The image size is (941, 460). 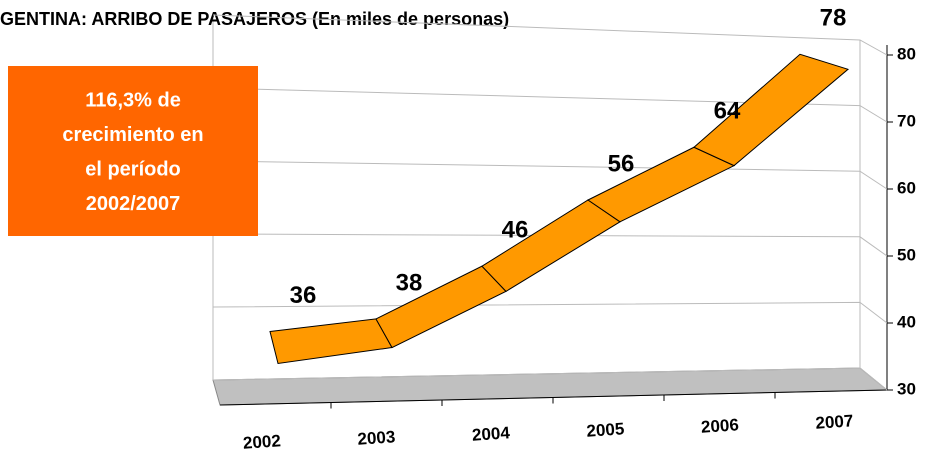 I want to click on data-label: 56, so click(x=621, y=163).